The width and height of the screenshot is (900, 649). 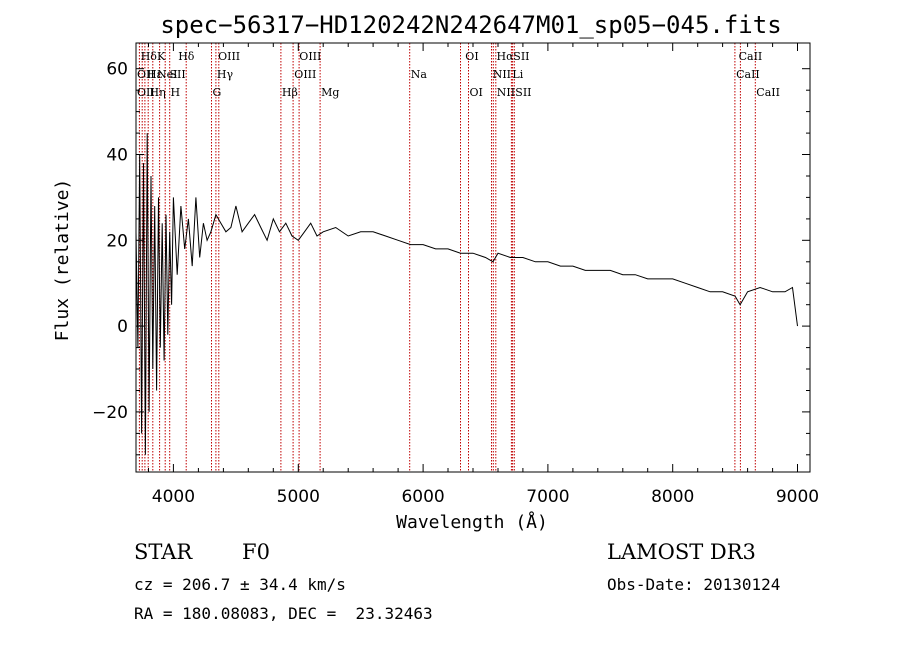 I want to click on emission-line-label: Li, so click(x=517, y=74).